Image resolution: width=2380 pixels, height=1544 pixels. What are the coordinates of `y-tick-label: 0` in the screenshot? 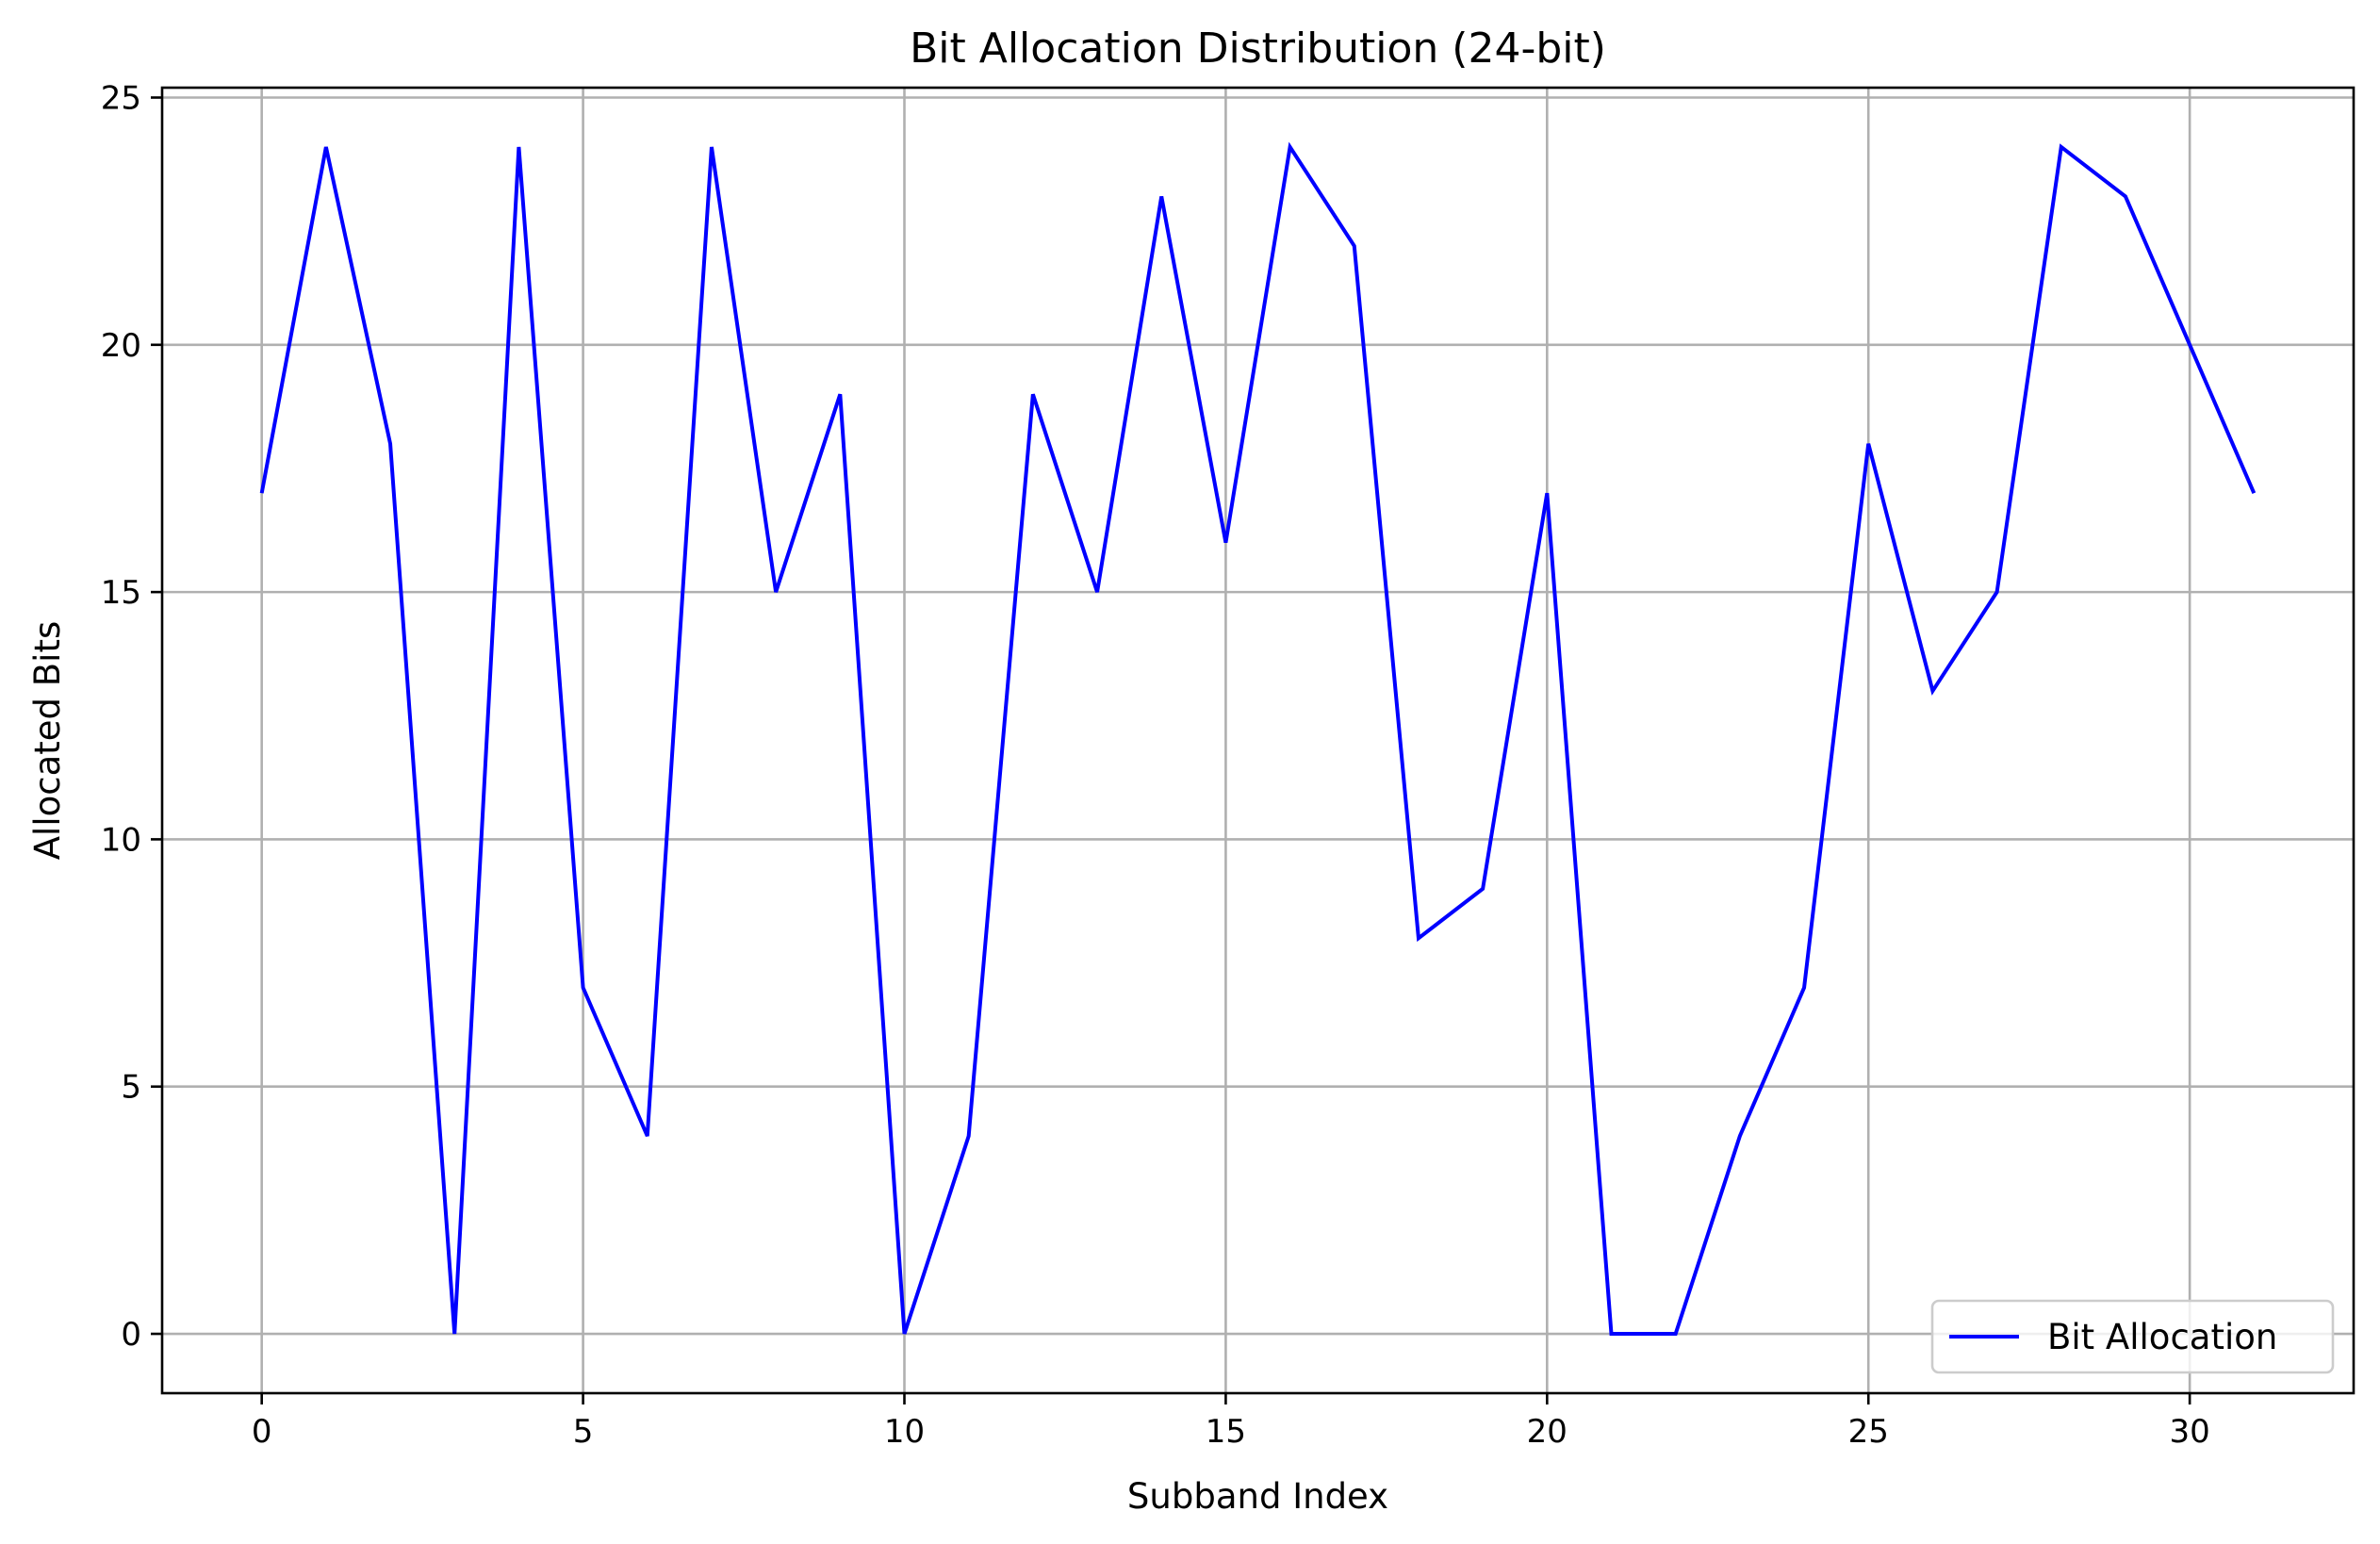 It's located at (131, 1335).